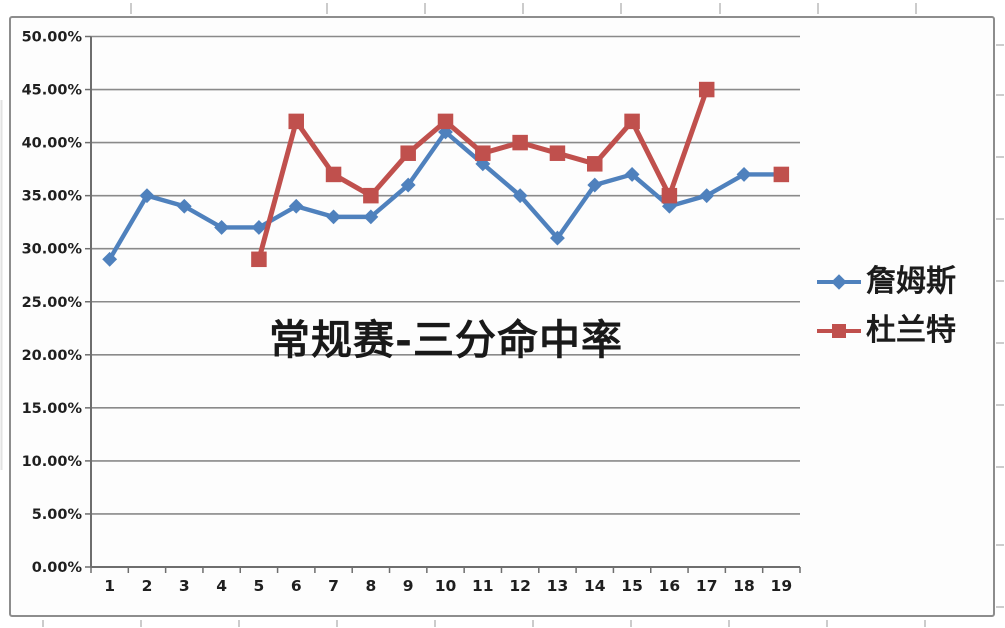 This screenshot has width=1005, height=628. I want to click on legend-item-durant: 杜兰特, so click(886, 330).